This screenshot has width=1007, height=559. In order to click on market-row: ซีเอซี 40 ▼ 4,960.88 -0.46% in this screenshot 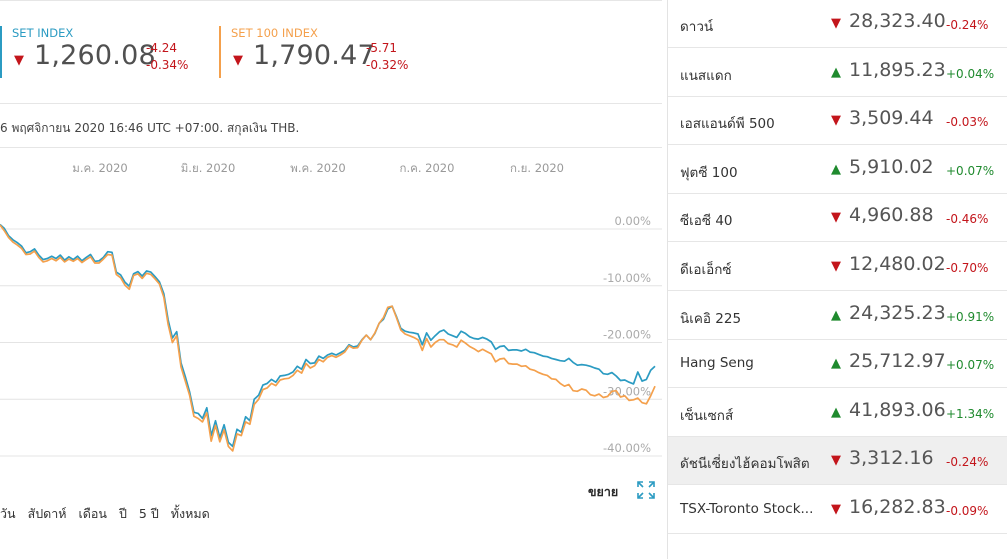, I will do `click(837, 218)`.